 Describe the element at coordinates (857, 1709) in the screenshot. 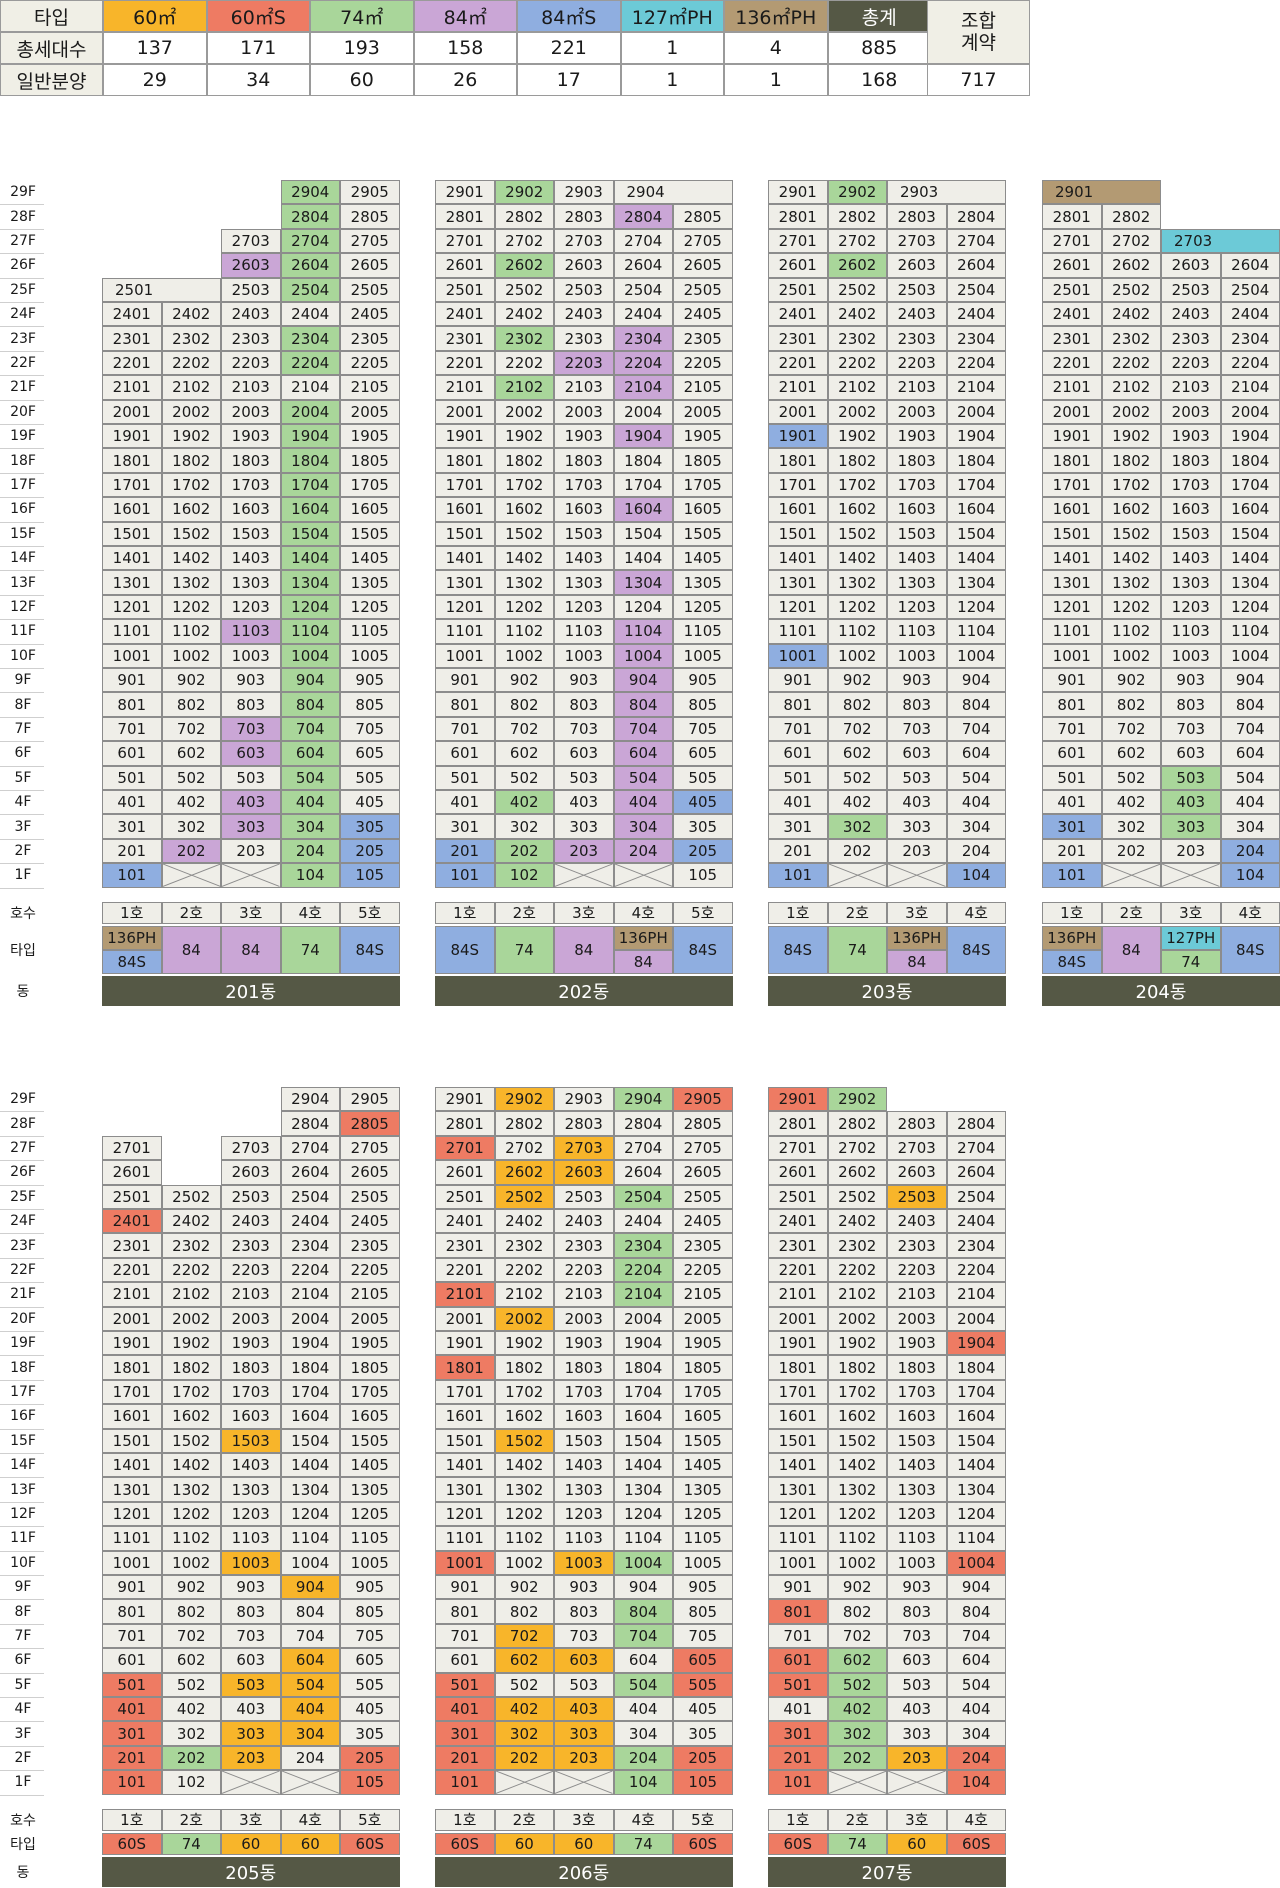

I see `unit-cell: 402` at that location.